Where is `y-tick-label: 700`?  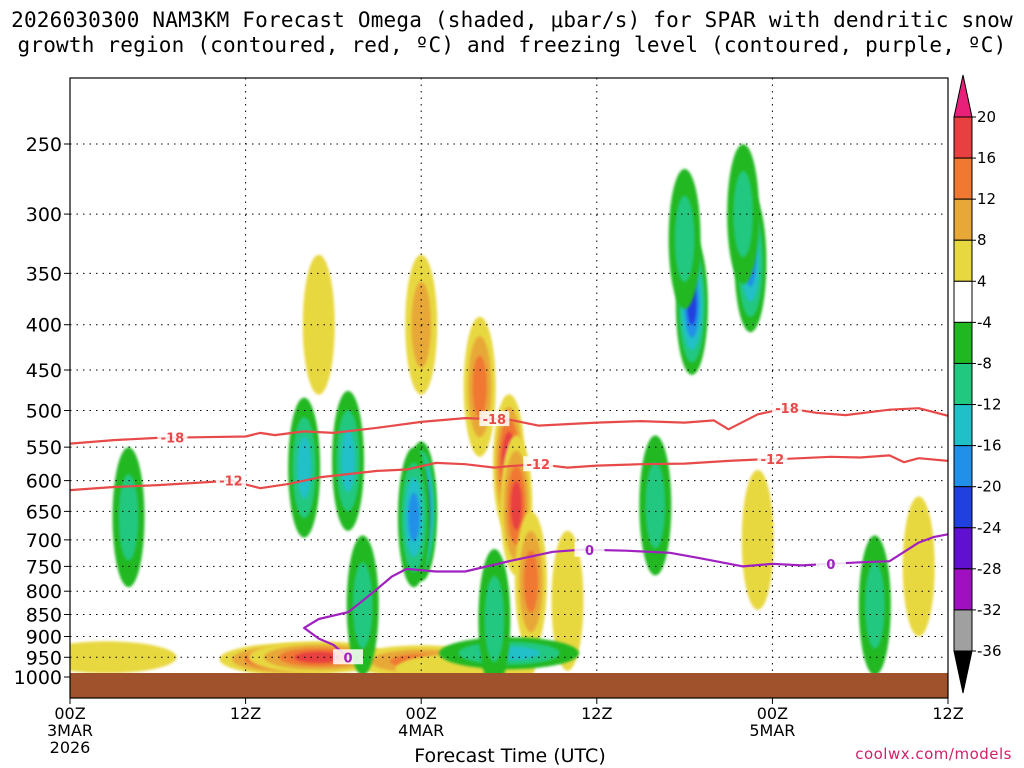
y-tick-label: 700 is located at coordinates (44, 541).